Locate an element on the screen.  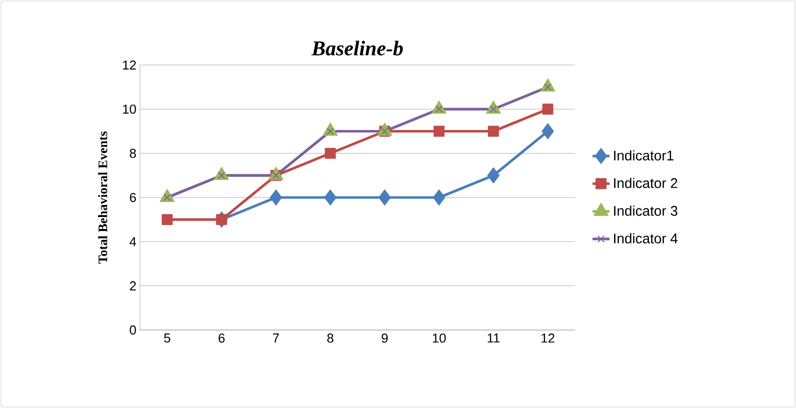
x-tick-label: 8 is located at coordinates (330, 338).